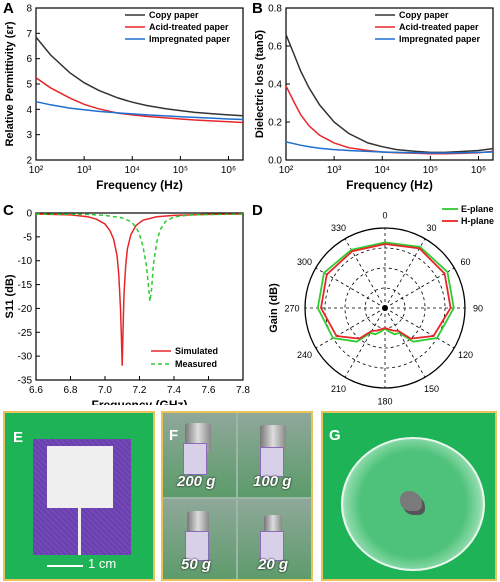 The height and width of the screenshot is (582, 500). Describe the element at coordinates (196, 364) in the screenshot. I see `legend-label: Measured` at that location.